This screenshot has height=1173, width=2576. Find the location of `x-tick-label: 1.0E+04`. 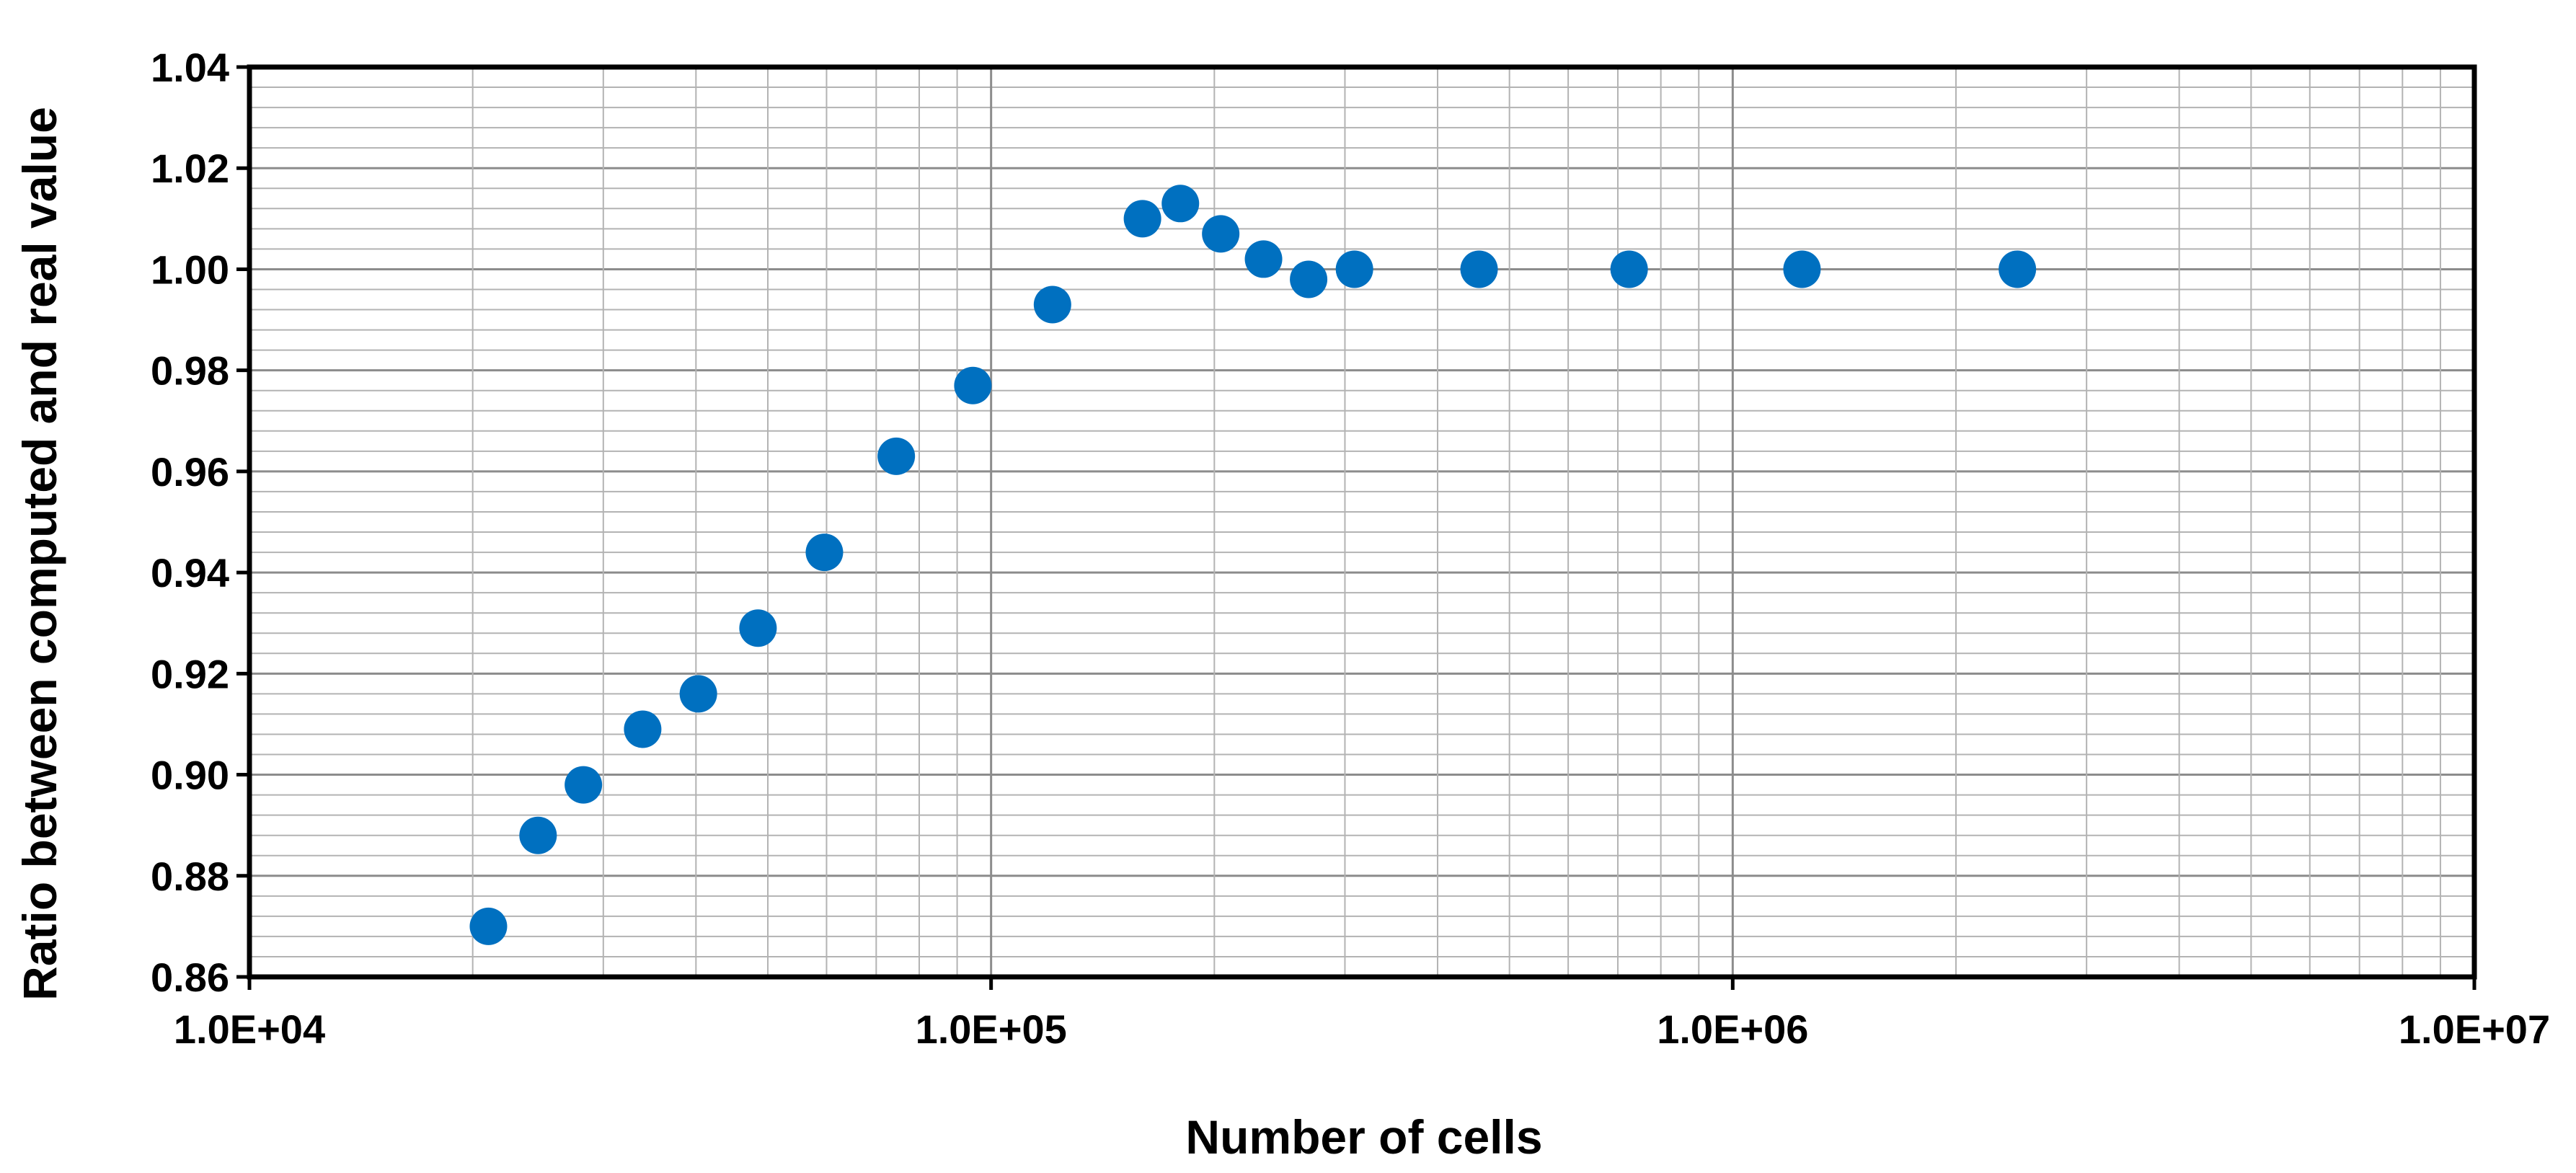

x-tick-label: 1.0E+04 is located at coordinates (249, 1029).